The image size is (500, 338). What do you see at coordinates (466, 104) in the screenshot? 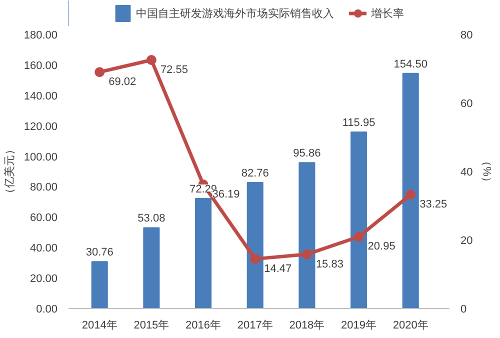
I see `y2-tick-label: 60` at bounding box center [466, 104].